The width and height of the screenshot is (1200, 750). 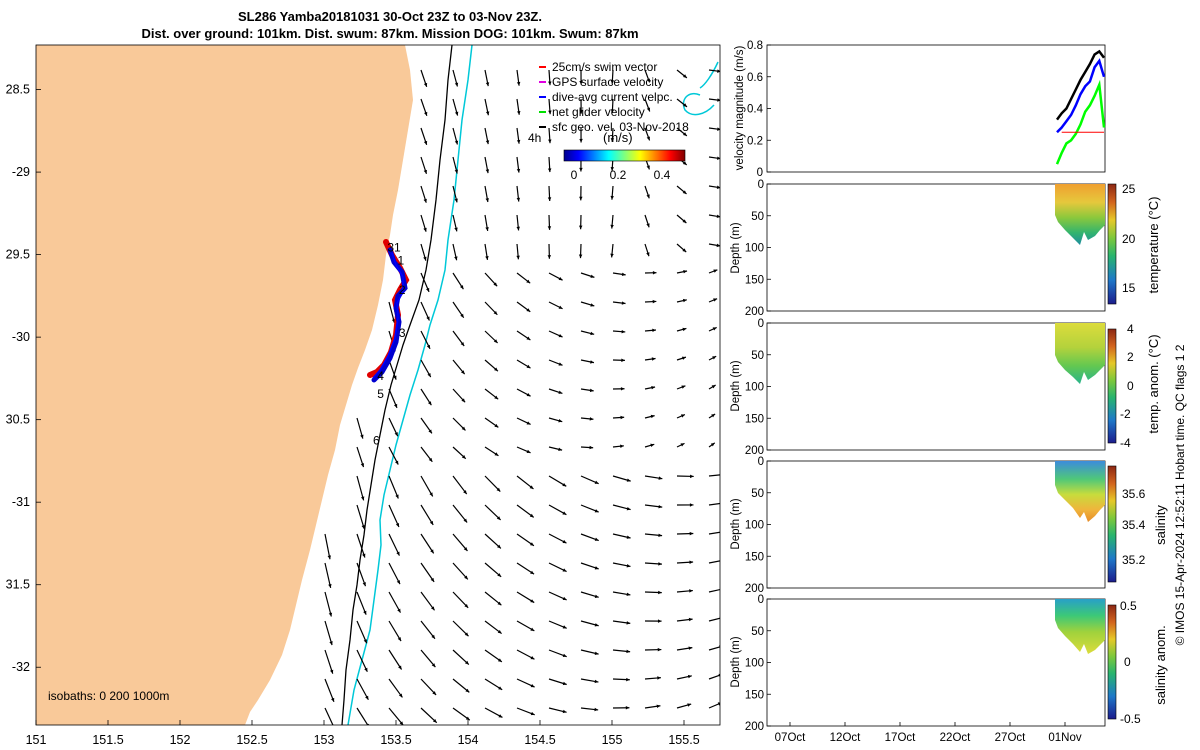 What do you see at coordinates (754, 451) in the screenshot?
I see `depth-tick-label: 200` at bounding box center [754, 451].